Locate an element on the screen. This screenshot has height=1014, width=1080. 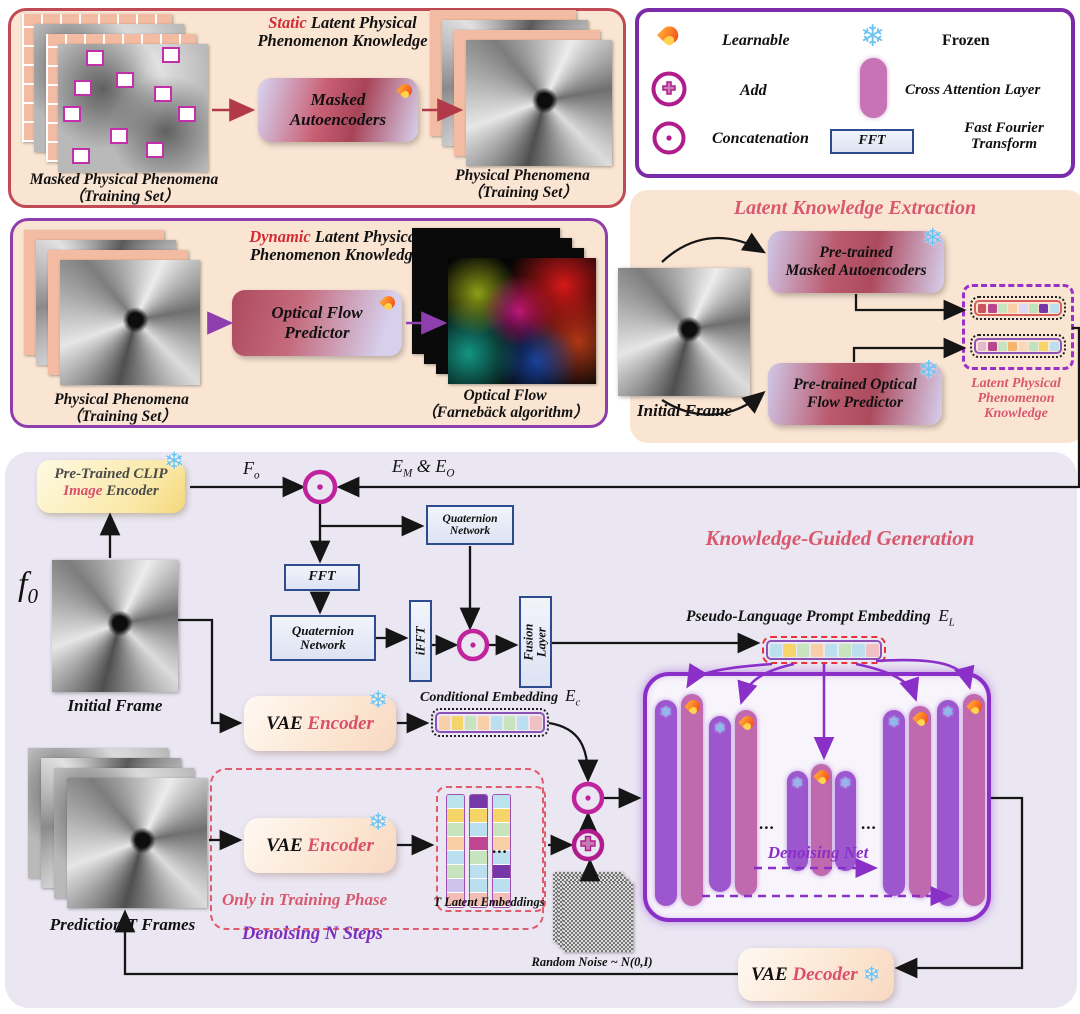
only-training-label: Only in Training Phase is located at coordinates (305, 899).